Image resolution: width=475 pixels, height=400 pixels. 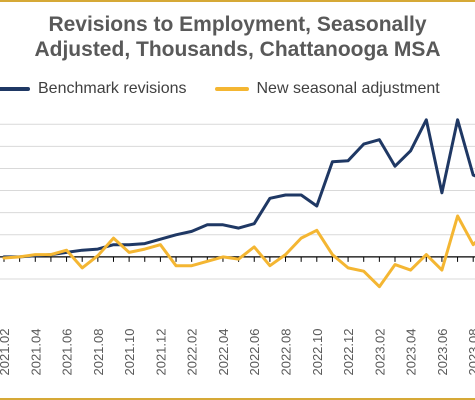 What do you see at coordinates (254, 352) in the screenshot?
I see `x-tick-label-8: 2022.06` at bounding box center [254, 352].